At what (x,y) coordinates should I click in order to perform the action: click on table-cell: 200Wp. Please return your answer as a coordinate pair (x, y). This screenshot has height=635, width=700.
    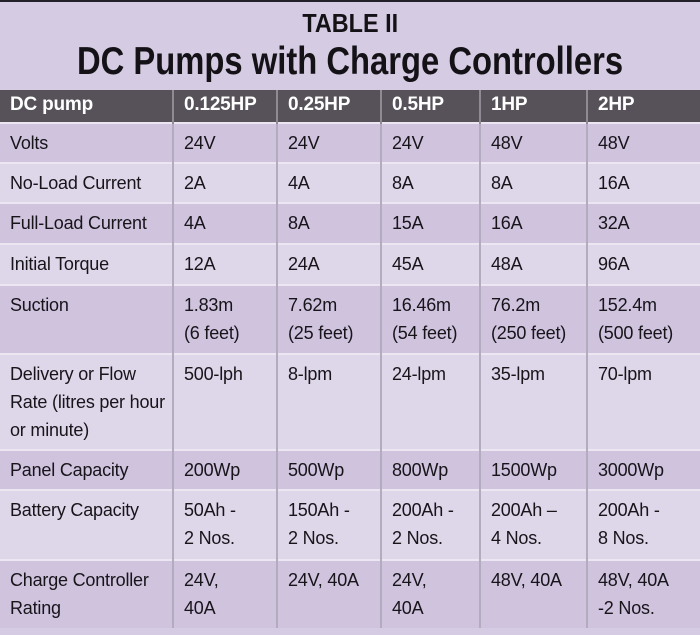
    Looking at the image, I should click on (224, 469).